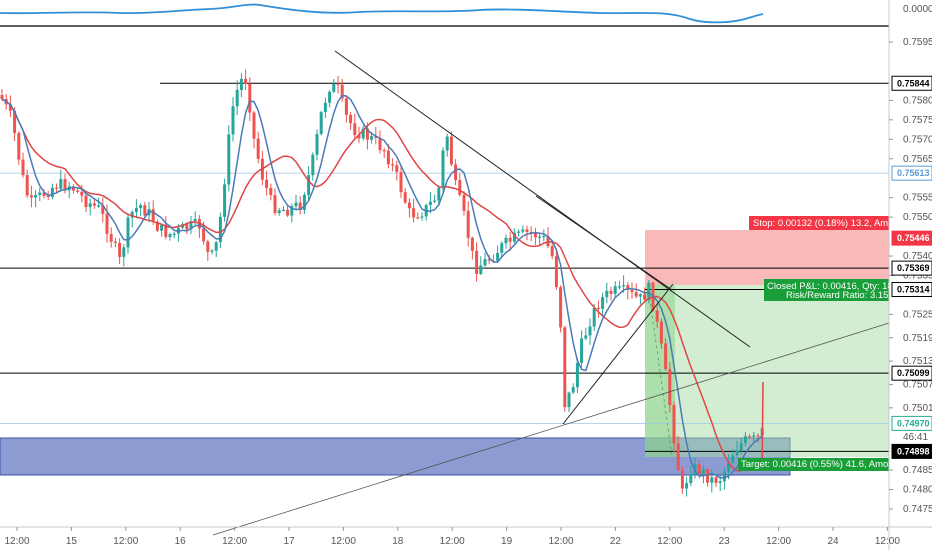 The image size is (932, 550). I want to click on time-tick-label: 17, so click(289, 541).